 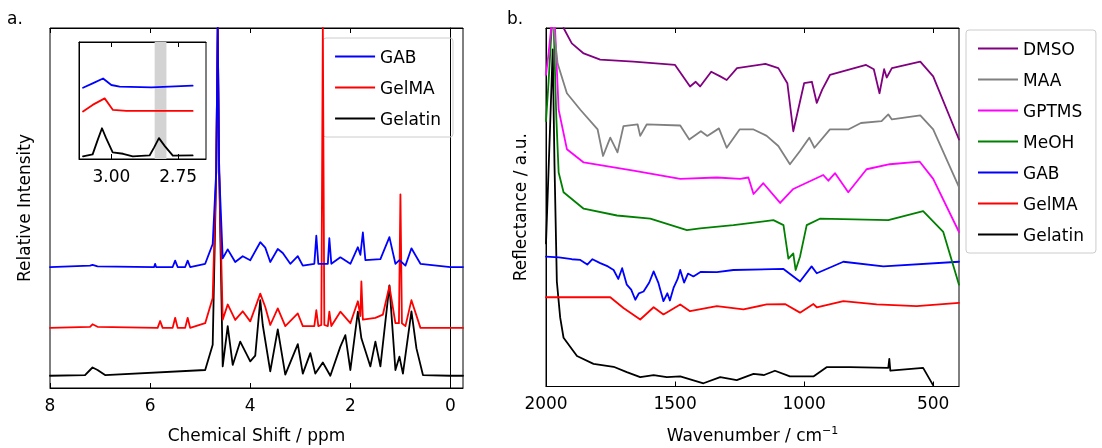 What do you see at coordinates (1049, 141) in the screenshot?
I see `legend-label: MeOH` at bounding box center [1049, 141].